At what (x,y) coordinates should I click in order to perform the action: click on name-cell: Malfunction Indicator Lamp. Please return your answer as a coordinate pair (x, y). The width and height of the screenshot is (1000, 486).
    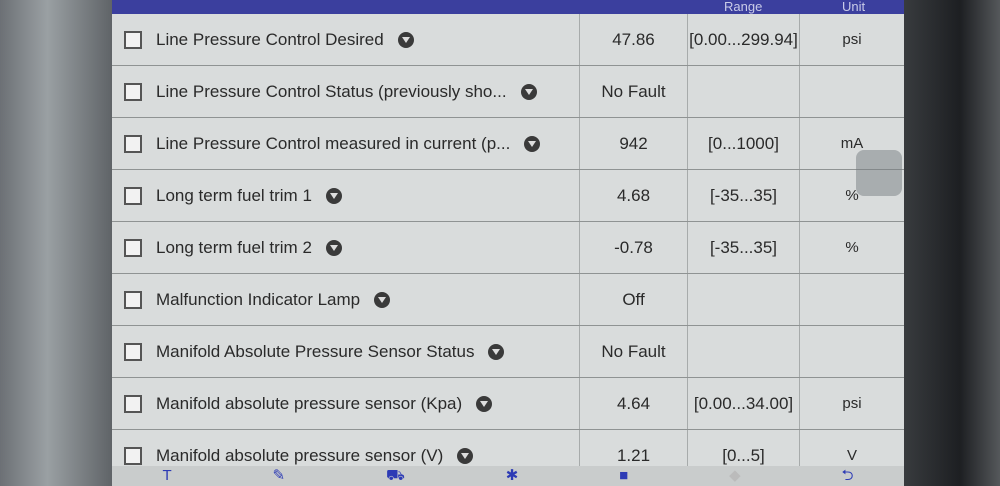
    Looking at the image, I should click on (346, 299).